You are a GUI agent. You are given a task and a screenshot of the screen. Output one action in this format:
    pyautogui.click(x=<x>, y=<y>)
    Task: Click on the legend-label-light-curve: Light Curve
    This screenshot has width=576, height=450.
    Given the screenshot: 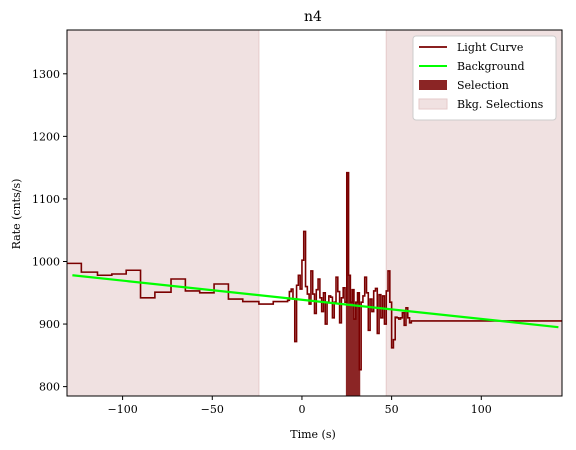 What is the action you would take?
    pyautogui.click(x=490, y=47)
    